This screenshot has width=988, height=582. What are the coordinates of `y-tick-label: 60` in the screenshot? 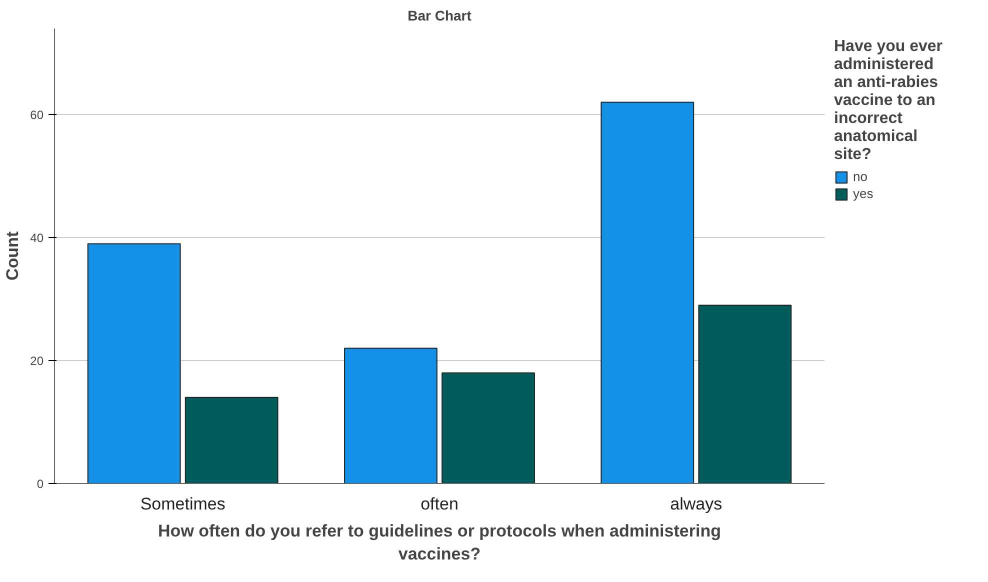 It's located at (37, 115).